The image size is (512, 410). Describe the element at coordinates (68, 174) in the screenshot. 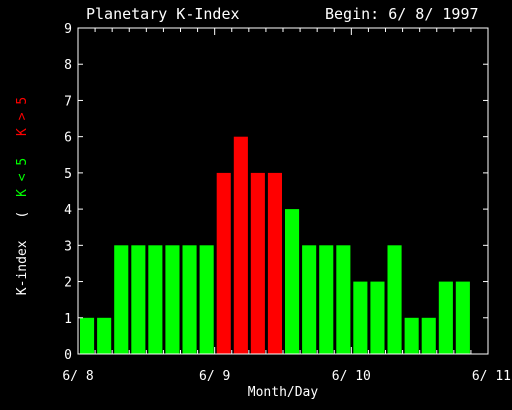

I see `y-tick-label: 5` at that location.